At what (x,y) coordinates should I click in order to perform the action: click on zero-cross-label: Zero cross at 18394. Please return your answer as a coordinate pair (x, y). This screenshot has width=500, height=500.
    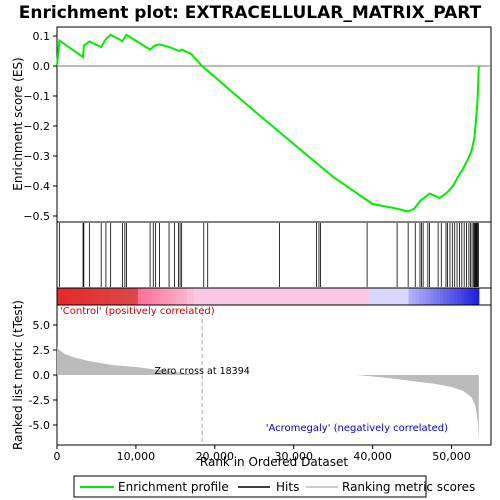
    Looking at the image, I should click on (201, 371).